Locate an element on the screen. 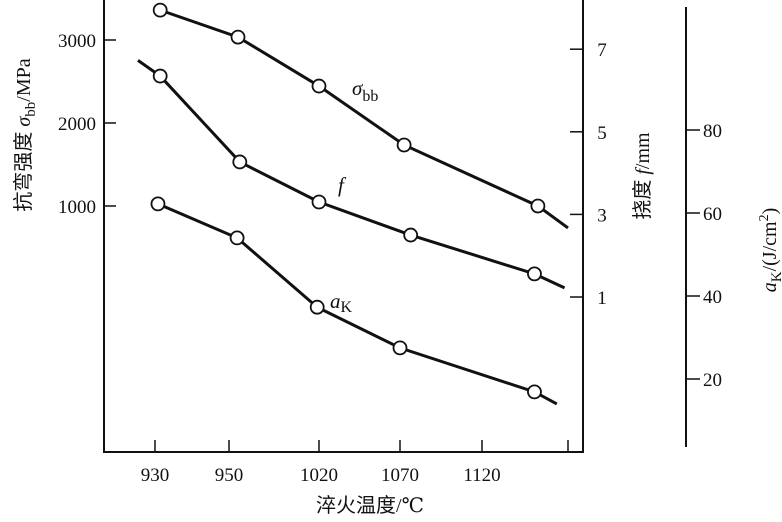 The width and height of the screenshot is (782, 522). ak-axis-tick-label: 40 is located at coordinates (712, 297).